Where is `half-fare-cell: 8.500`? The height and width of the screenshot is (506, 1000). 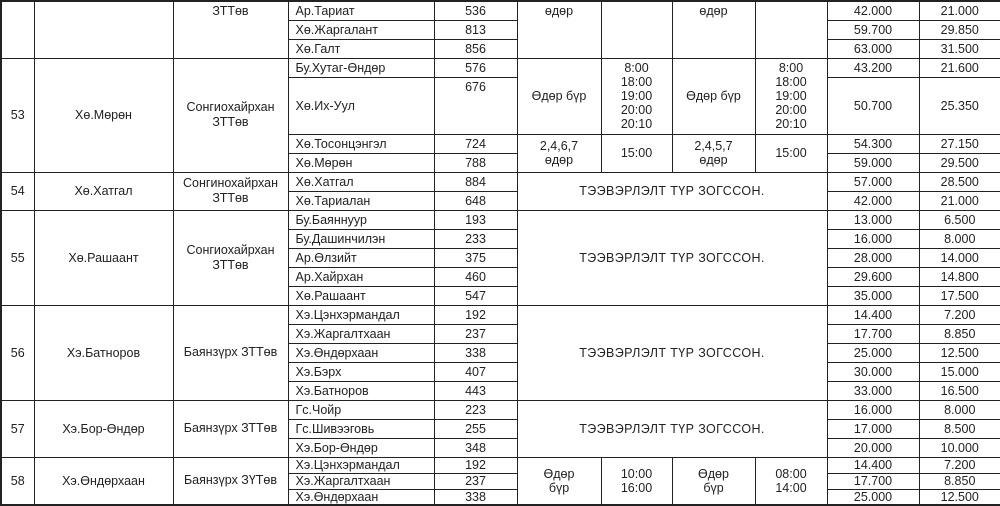
half-fare-cell: 8.500 is located at coordinates (959, 428).